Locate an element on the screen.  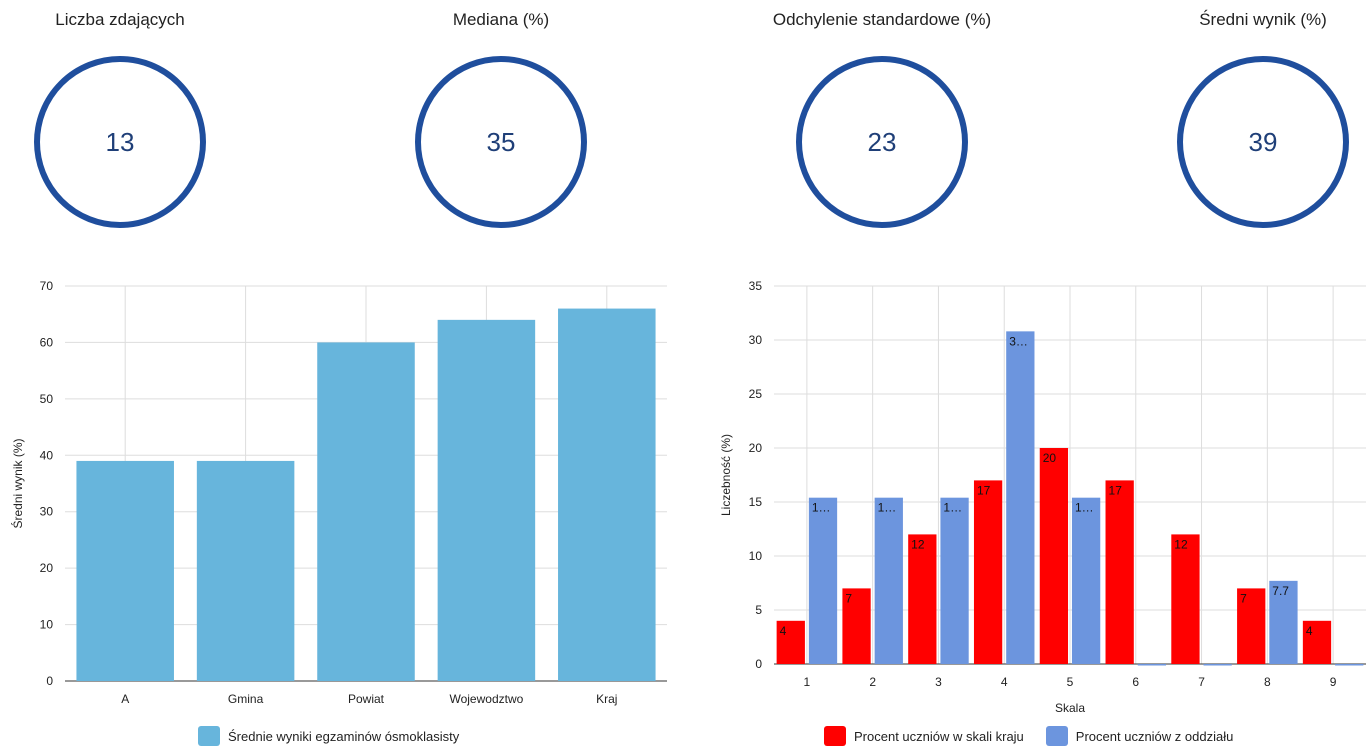
y-tick-label: 60 is located at coordinates (47, 342).